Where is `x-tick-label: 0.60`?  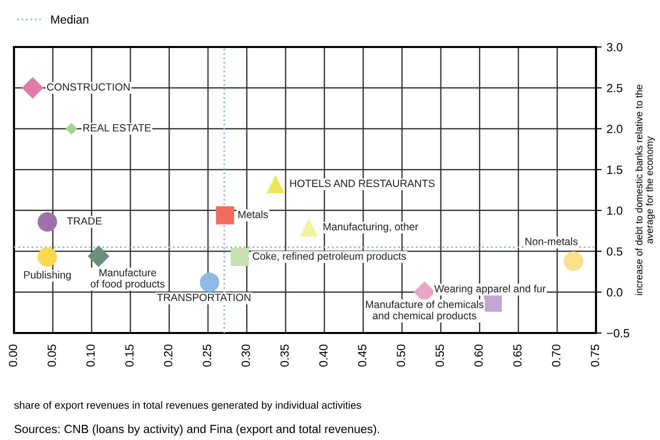 x-tick-label: 0.60 is located at coordinates (478, 355).